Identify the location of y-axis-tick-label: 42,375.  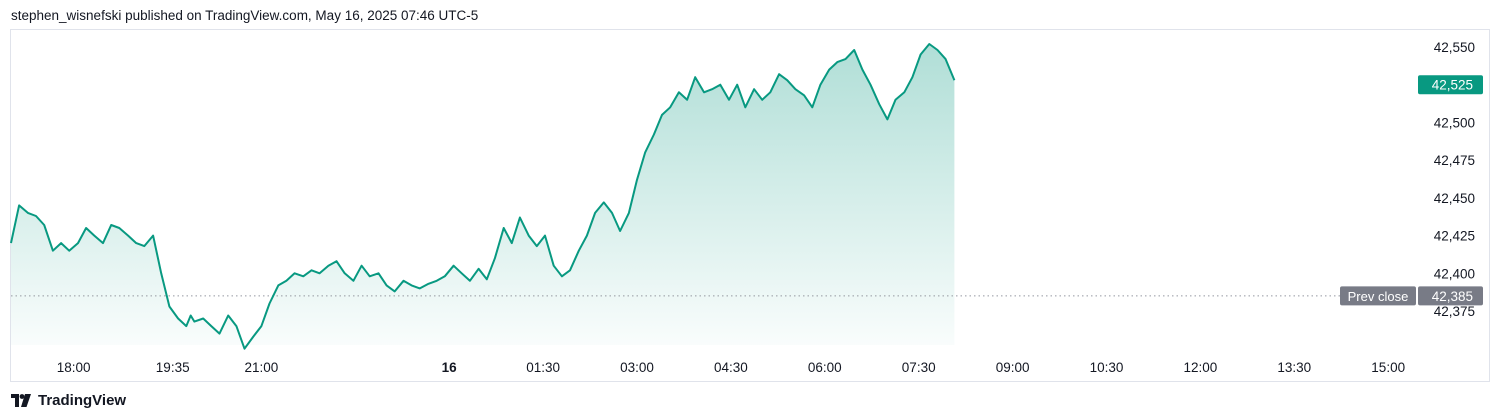
(1454, 311).